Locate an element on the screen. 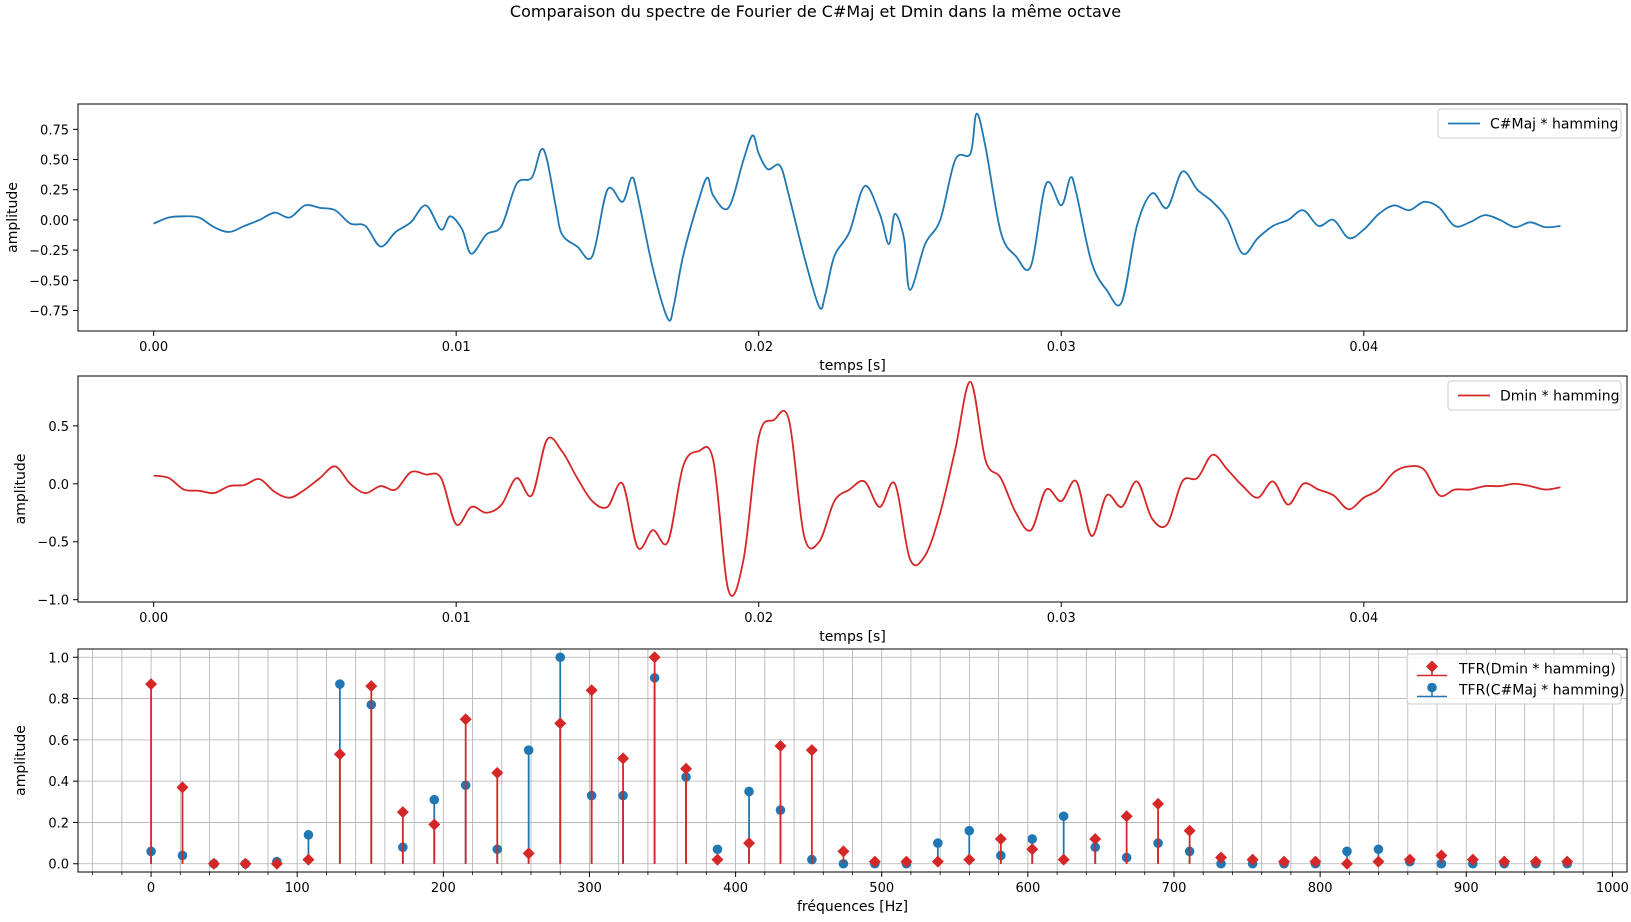 Image resolution: width=1631 pixels, height=922 pixels. plot3-legend-label-cmaj: TFR(C#Maj * hamming) is located at coordinates (1541, 691).